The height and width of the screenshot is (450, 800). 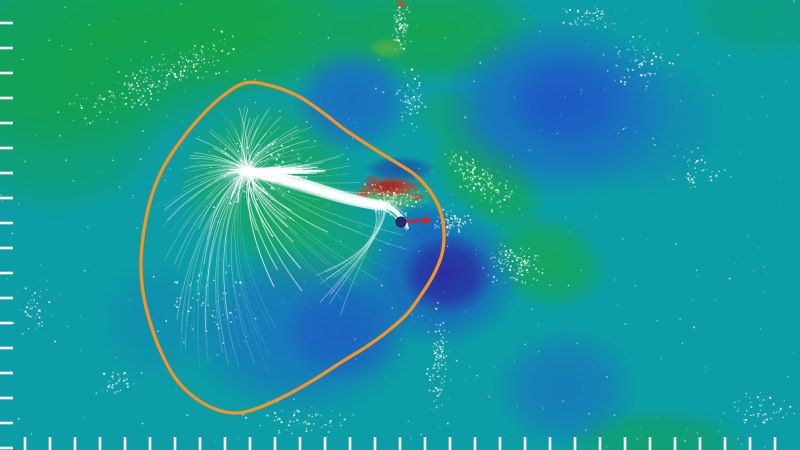 I want to click on origin-marker-group, so click(x=413, y=222).